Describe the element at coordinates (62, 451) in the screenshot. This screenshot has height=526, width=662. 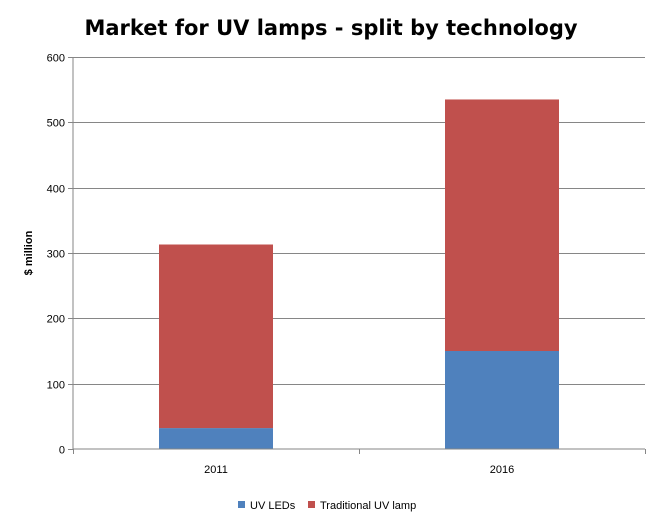
I see `y-tick-label: 0` at that location.